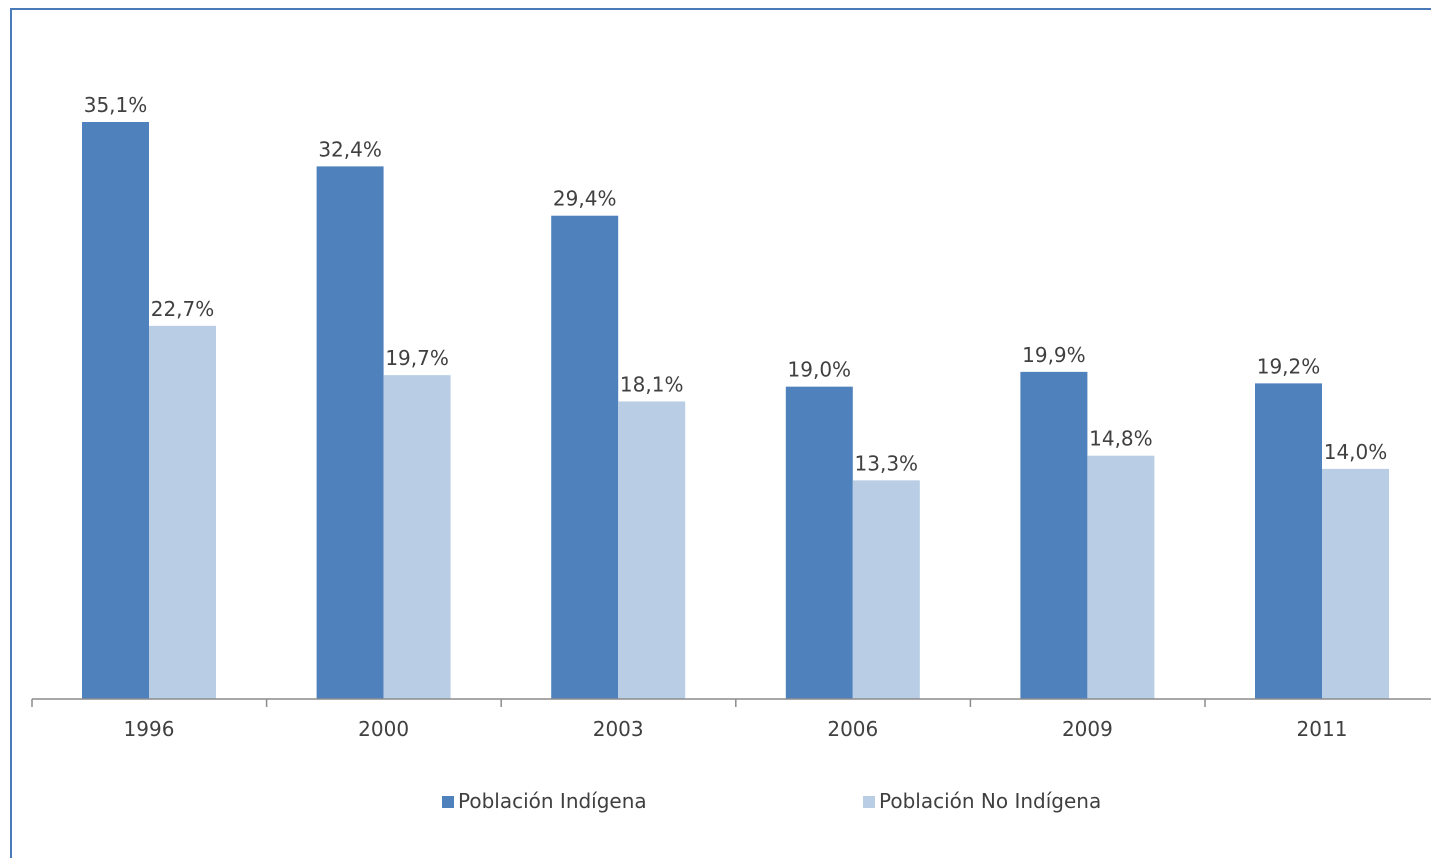 Image resolution: width=1431 pixels, height=858 pixels. Describe the element at coordinates (1322, 729) in the screenshot. I see `x-tick-label-2011: 2011` at that location.